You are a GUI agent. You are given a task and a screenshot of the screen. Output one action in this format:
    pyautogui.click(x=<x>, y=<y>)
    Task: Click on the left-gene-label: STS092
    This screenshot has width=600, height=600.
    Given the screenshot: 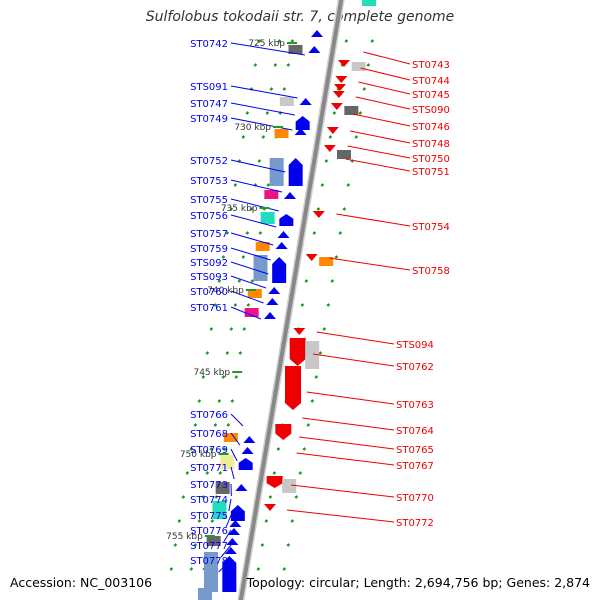 What is the action you would take?
    pyautogui.click(x=209, y=263)
    